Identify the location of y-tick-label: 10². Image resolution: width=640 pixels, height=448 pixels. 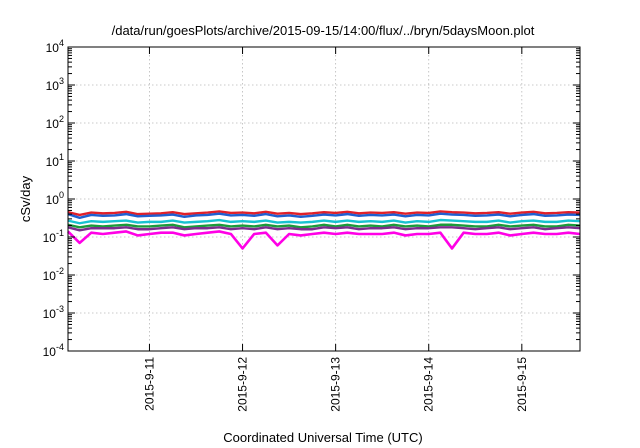
(55, 122).